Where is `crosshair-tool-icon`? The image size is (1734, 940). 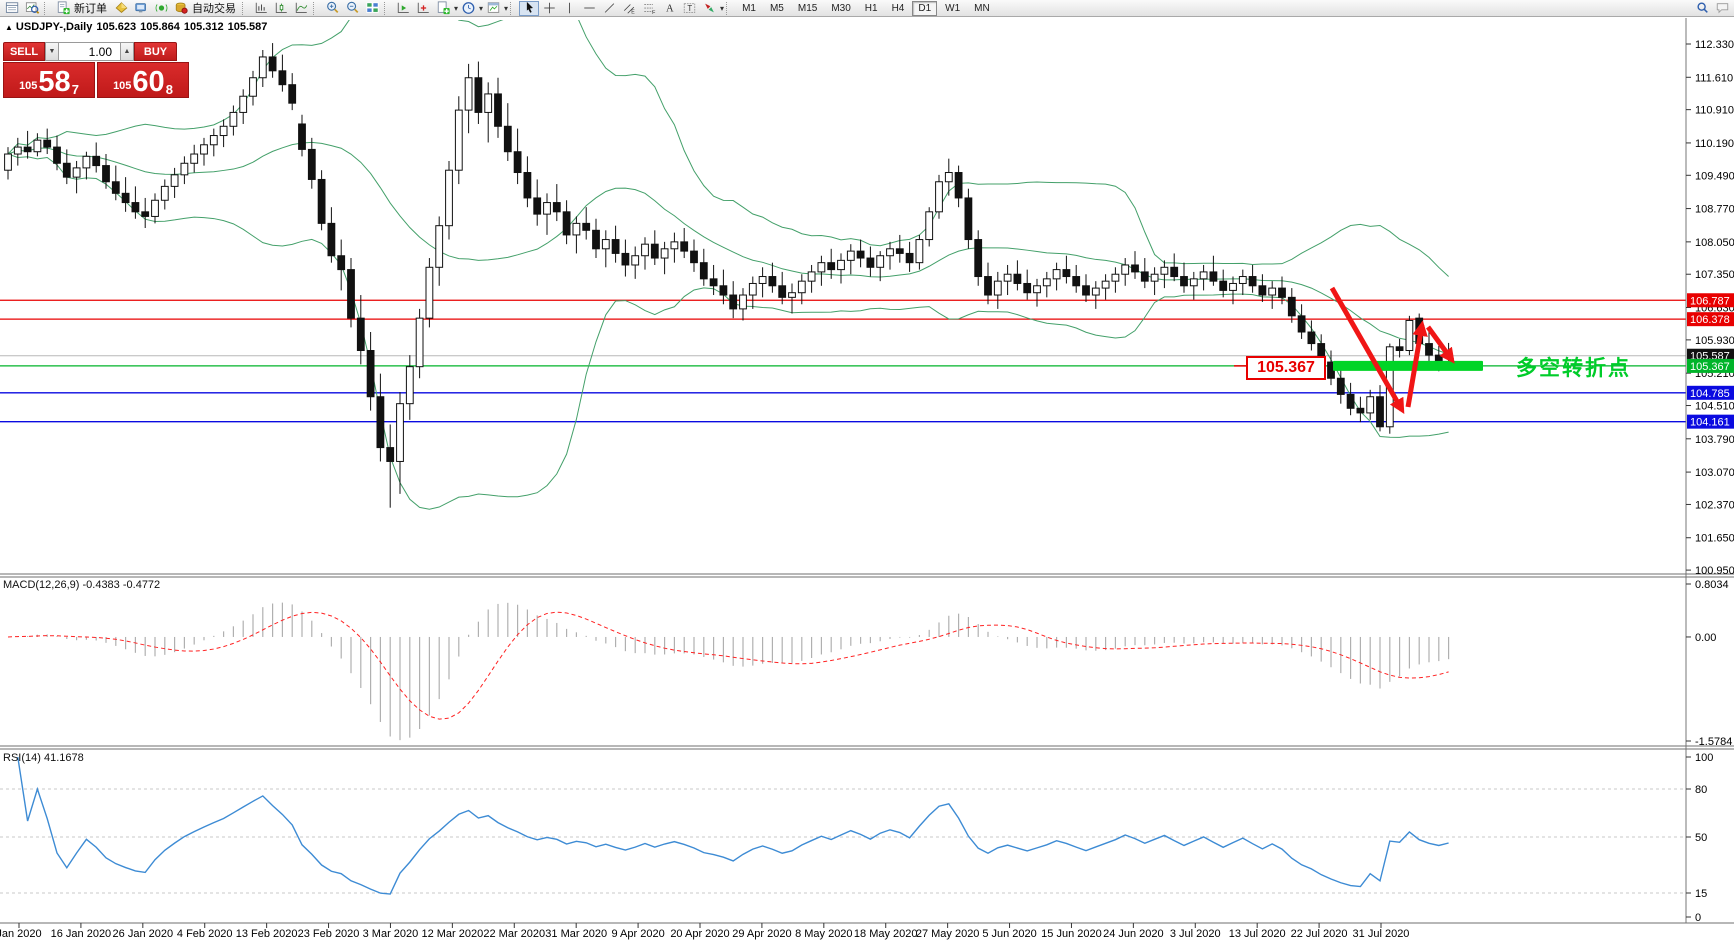
crosshair-tool-icon is located at coordinates (549, 8).